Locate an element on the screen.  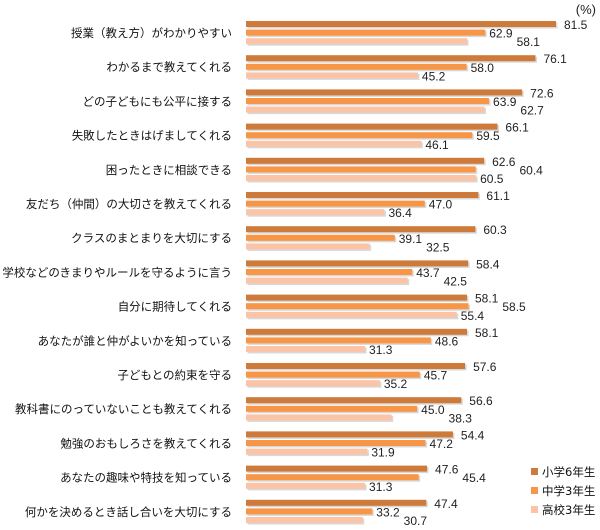
data-label: 48.6 is located at coordinates (447, 341).